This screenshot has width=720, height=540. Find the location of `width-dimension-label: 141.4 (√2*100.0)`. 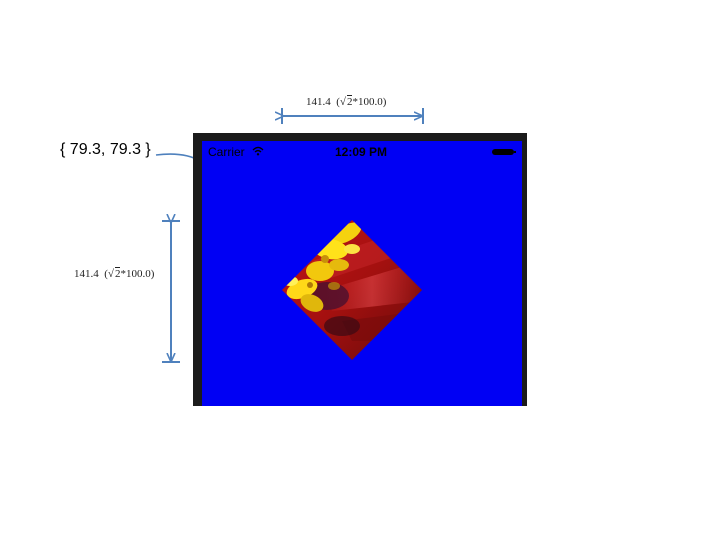

width-dimension-label: 141.4 (√2*100.0) is located at coordinates (346, 101).